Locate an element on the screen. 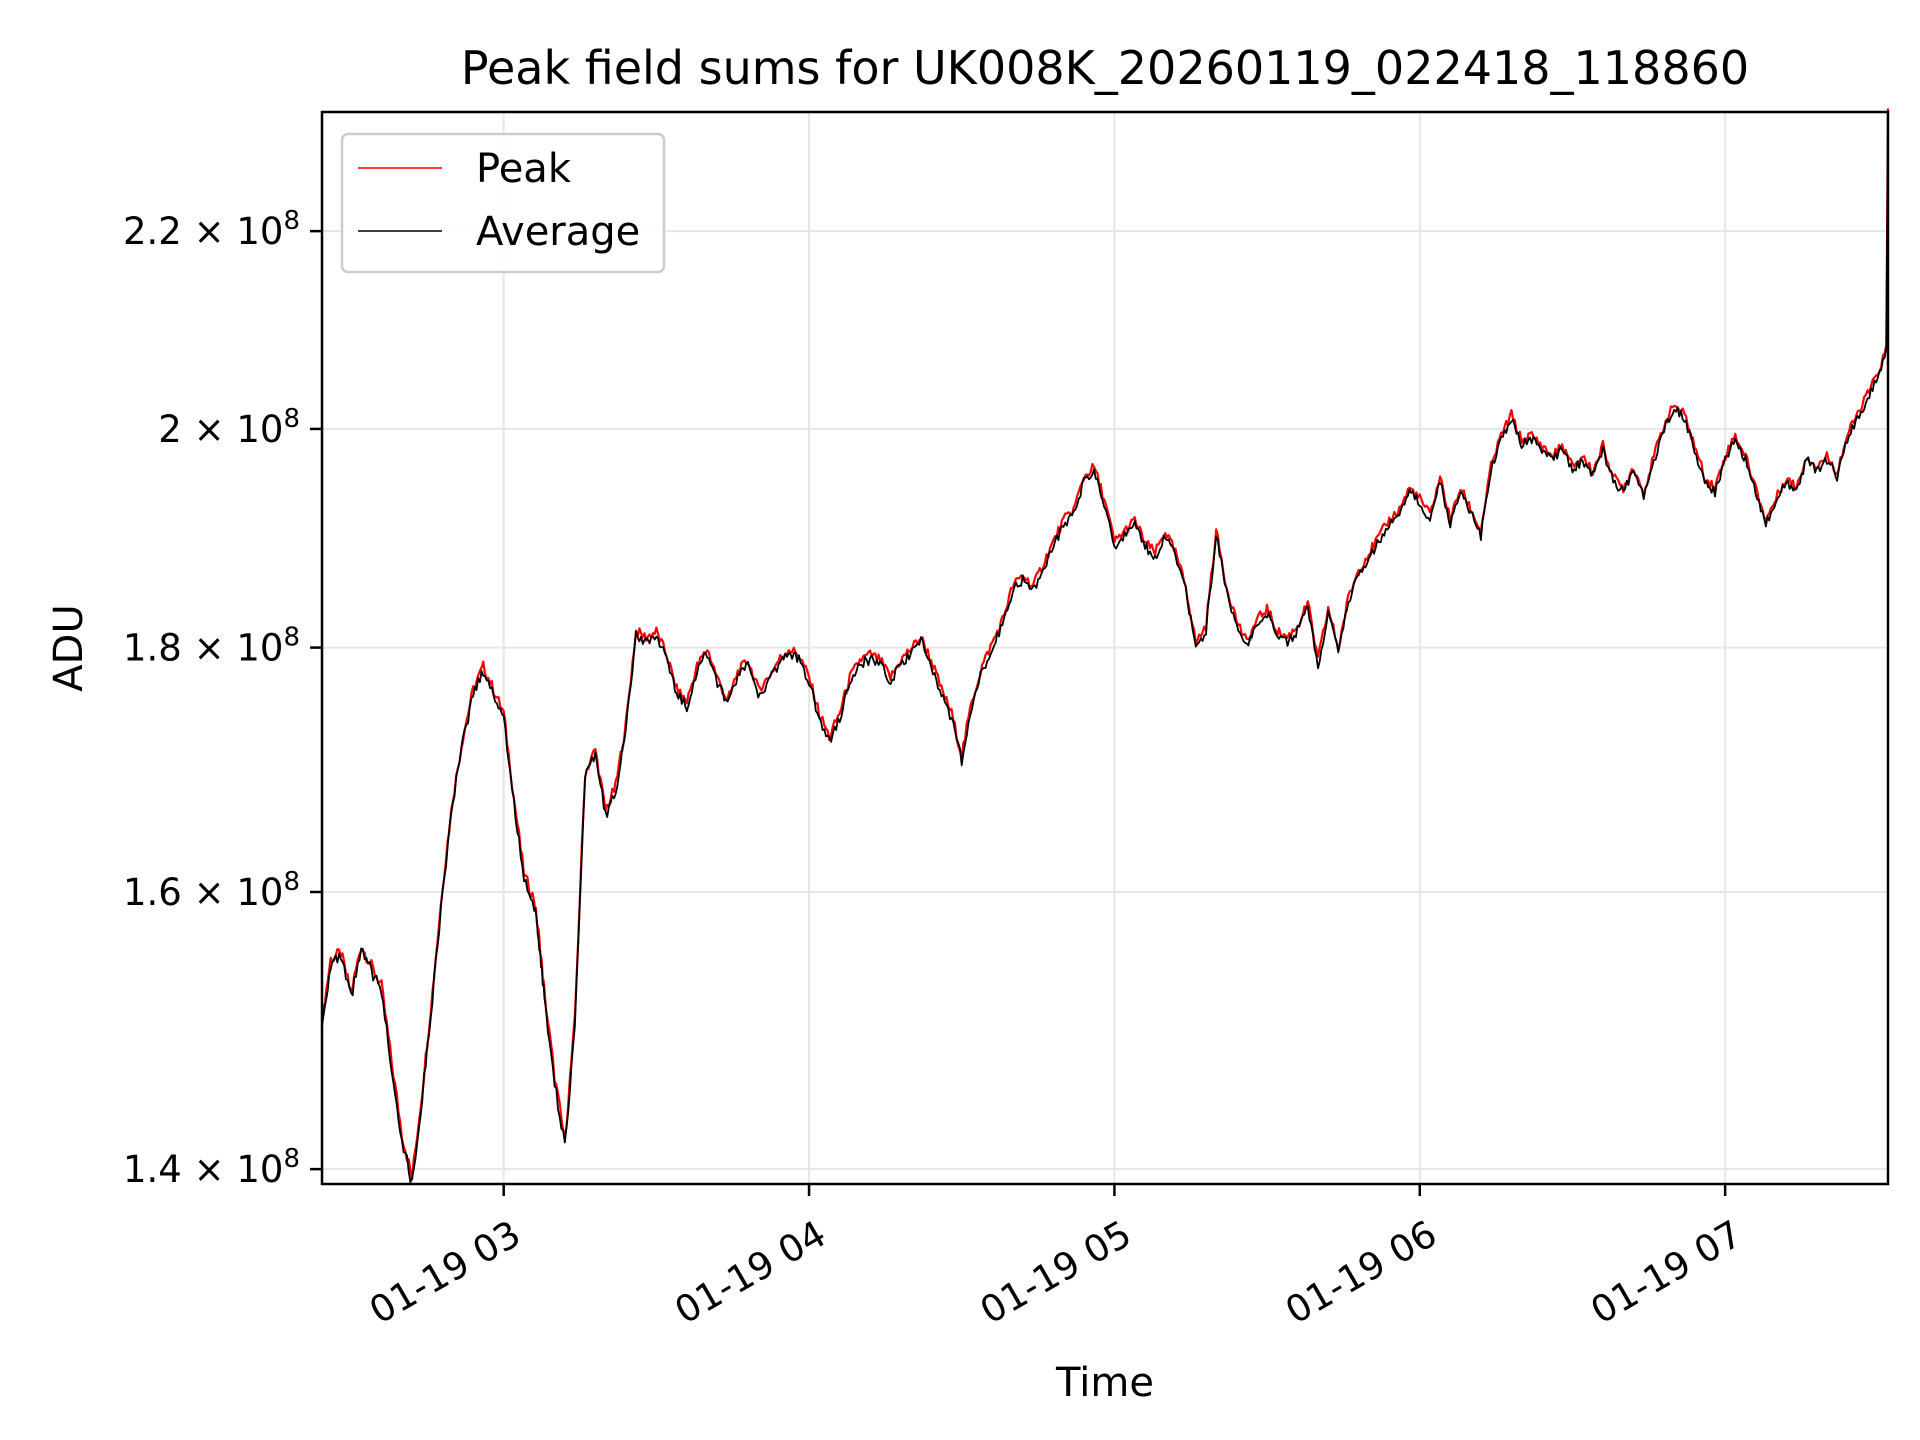  y-tick-label: 1.8 × 10⁸ is located at coordinates (211, 646).